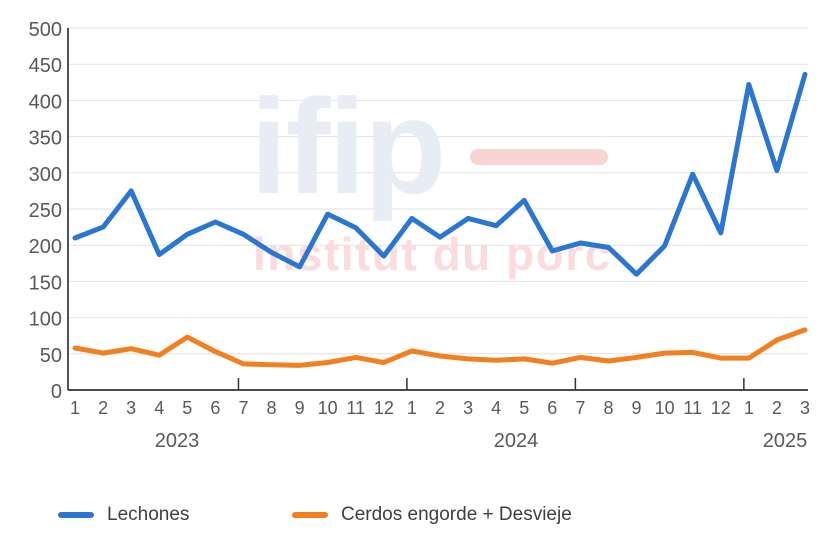  Describe the element at coordinates (45, 320) in the screenshot. I see `y-axis-label: 100` at that location.